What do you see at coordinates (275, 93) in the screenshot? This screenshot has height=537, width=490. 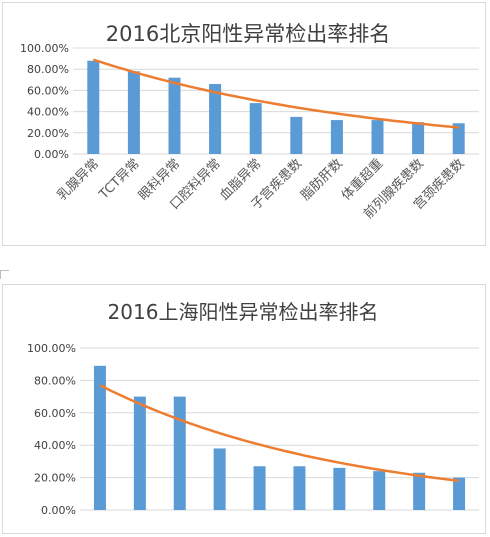 I see `beijing-trendline` at bounding box center [275, 93].